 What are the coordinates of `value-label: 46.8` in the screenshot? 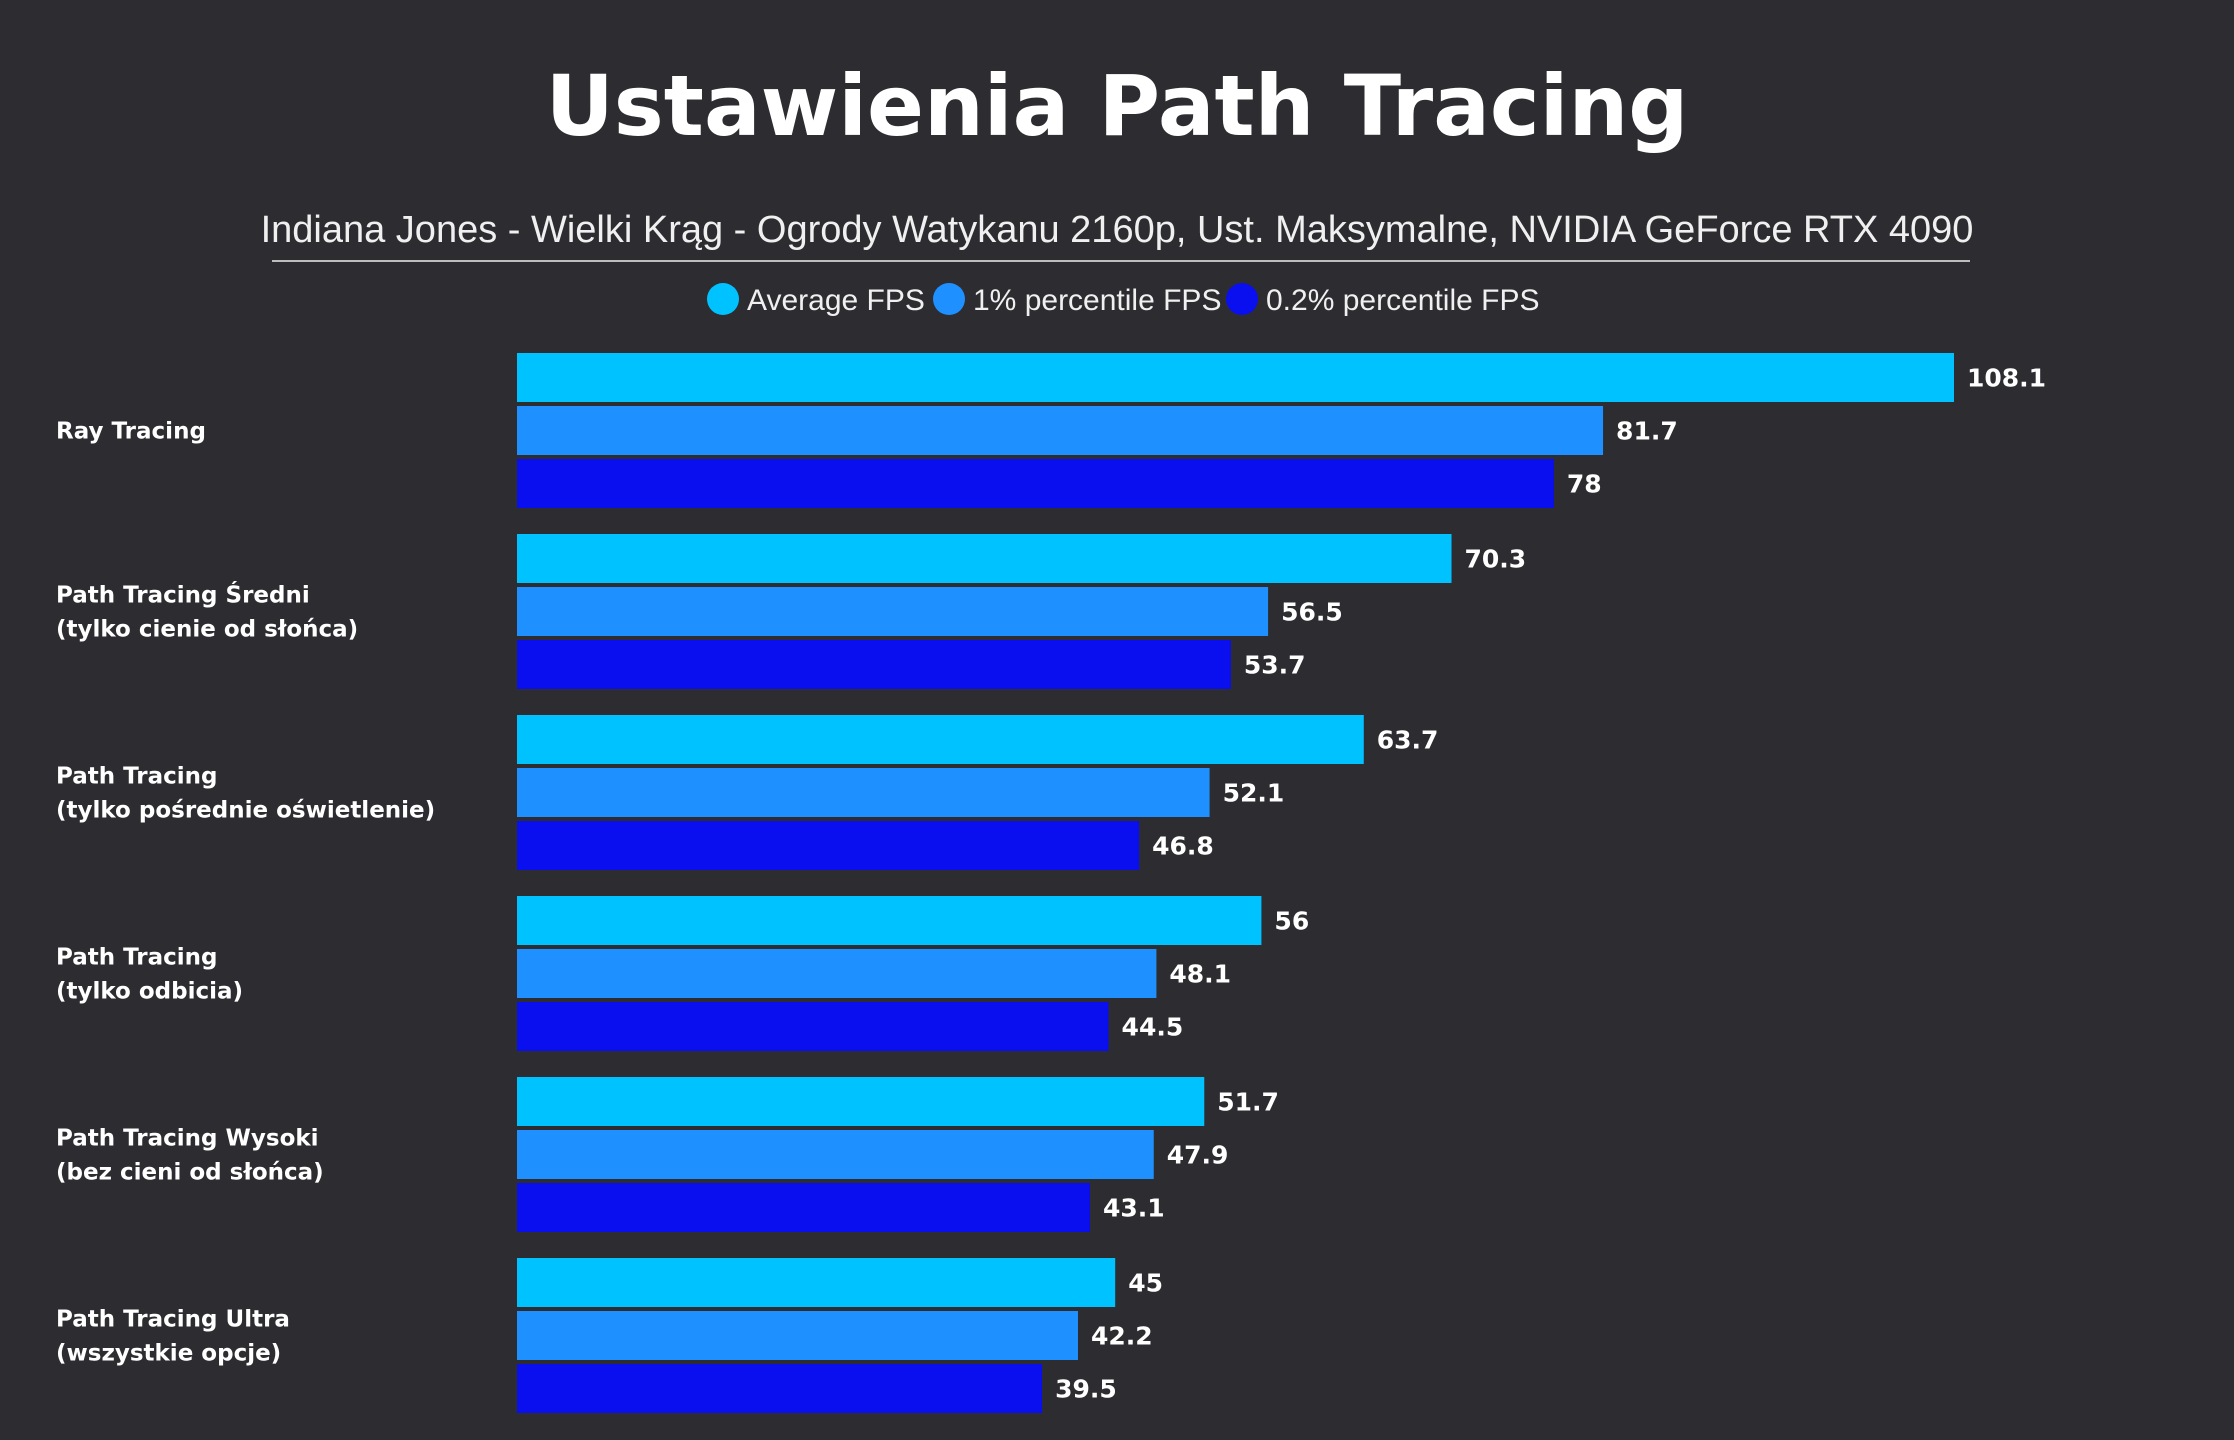 It's located at (1183, 846).